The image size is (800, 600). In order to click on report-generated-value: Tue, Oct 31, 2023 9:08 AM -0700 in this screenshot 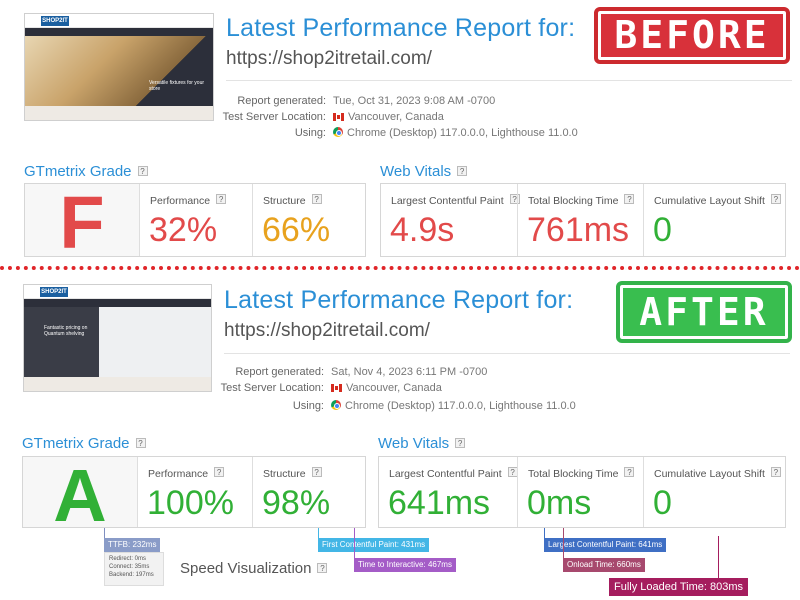, I will do `click(414, 101)`.